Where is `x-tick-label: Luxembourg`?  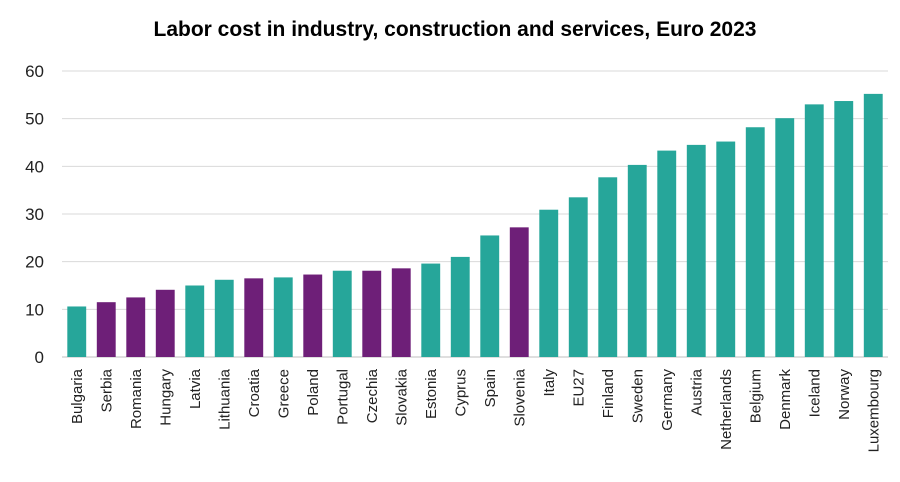
x-tick-label: Luxembourg is located at coordinates (873, 410).